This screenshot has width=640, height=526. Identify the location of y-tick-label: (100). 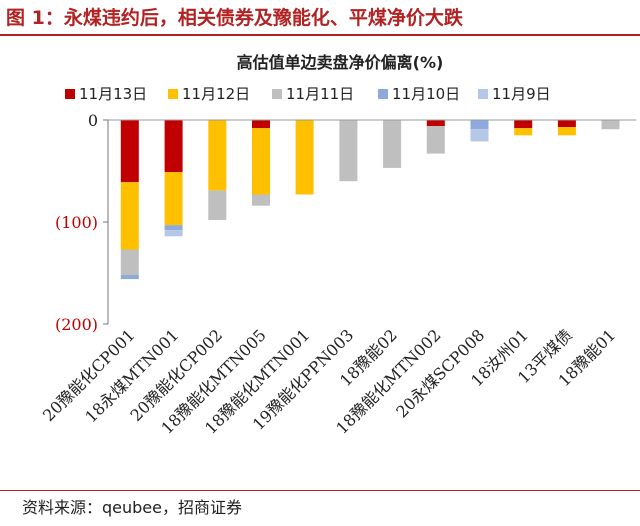
(76, 222).